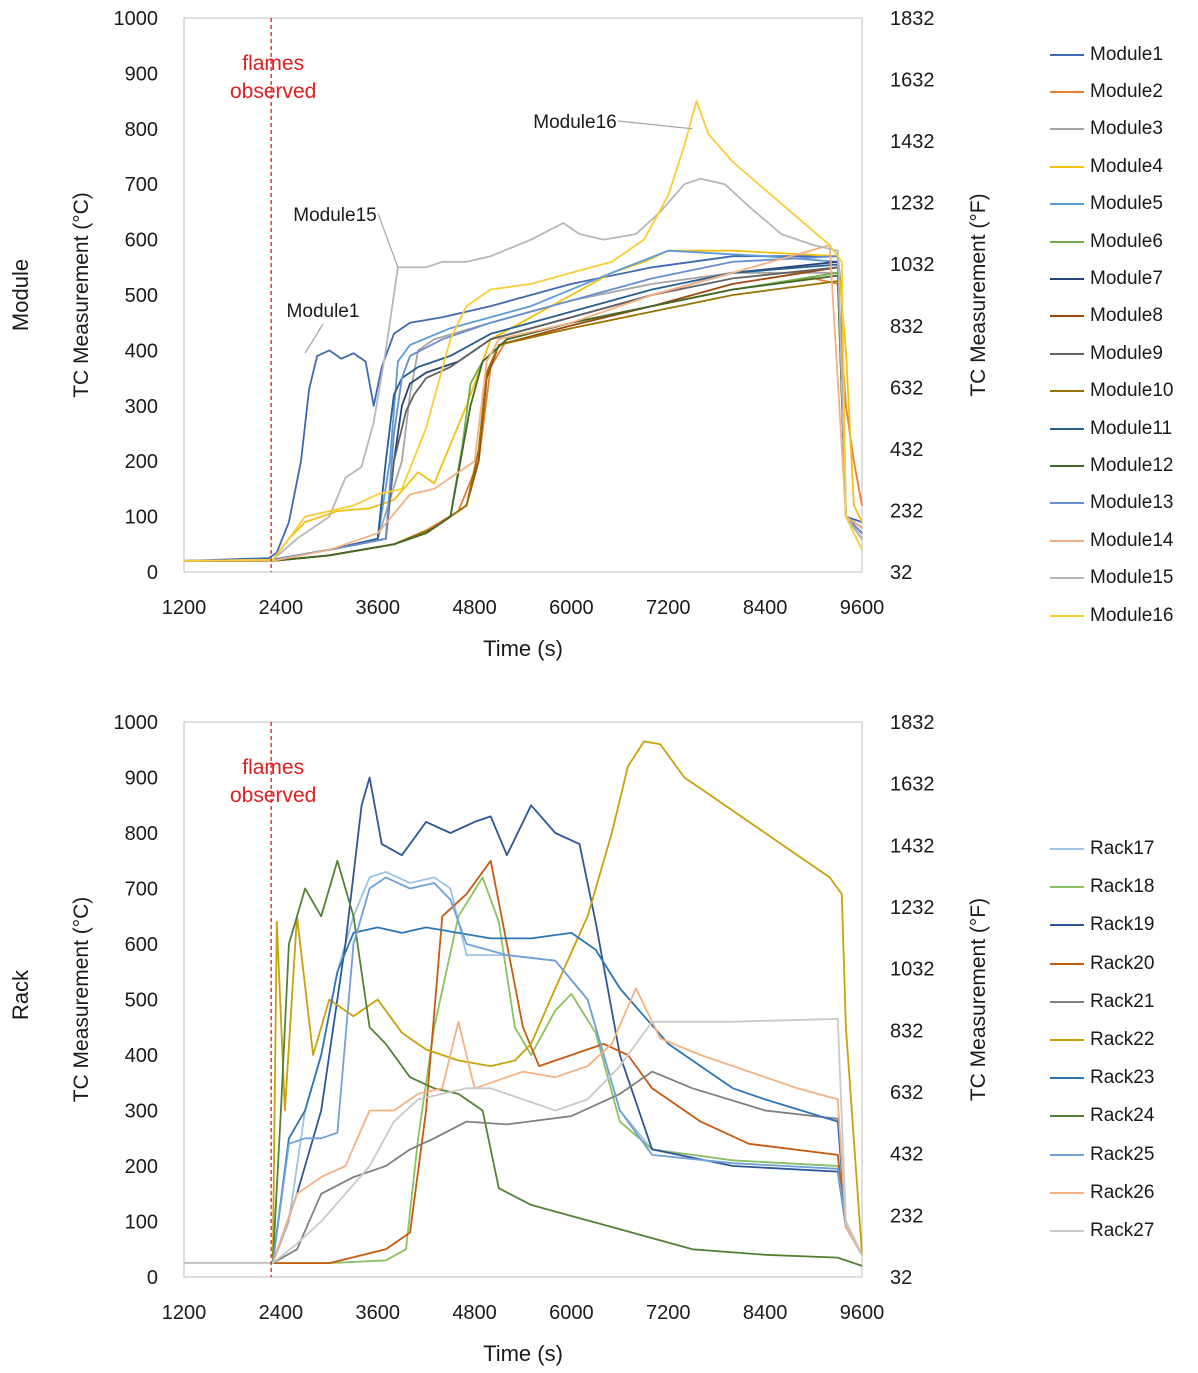 The height and width of the screenshot is (1373, 1198). I want to click on y-tick-label: 500, so click(141, 296).